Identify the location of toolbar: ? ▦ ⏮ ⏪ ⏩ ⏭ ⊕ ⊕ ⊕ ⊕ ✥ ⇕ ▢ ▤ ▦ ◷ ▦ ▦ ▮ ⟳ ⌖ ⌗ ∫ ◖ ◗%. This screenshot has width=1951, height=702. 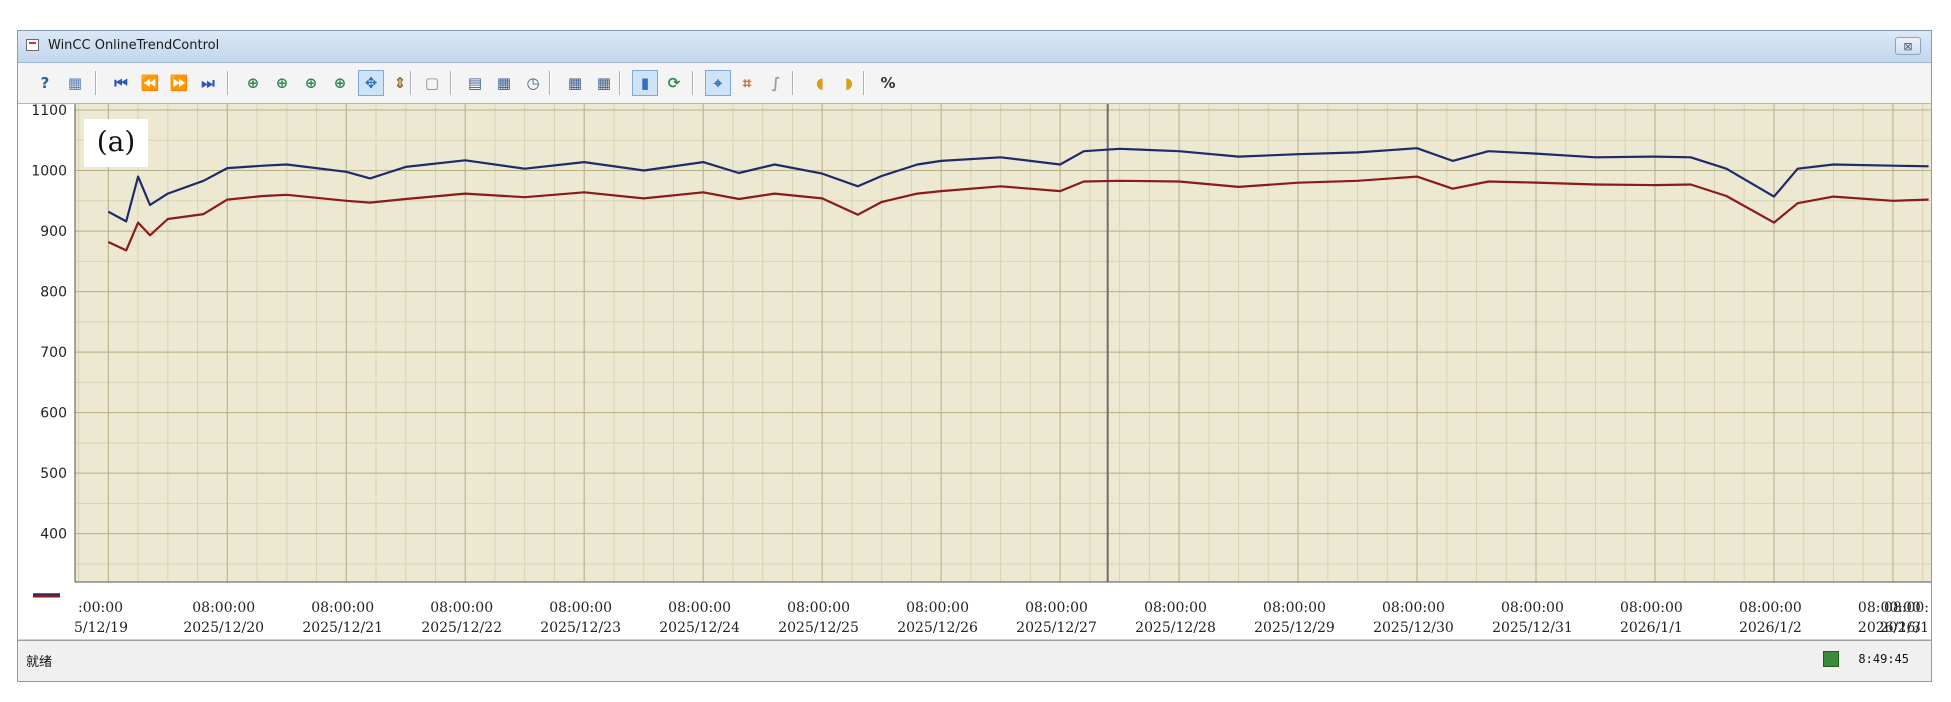
(974, 83).